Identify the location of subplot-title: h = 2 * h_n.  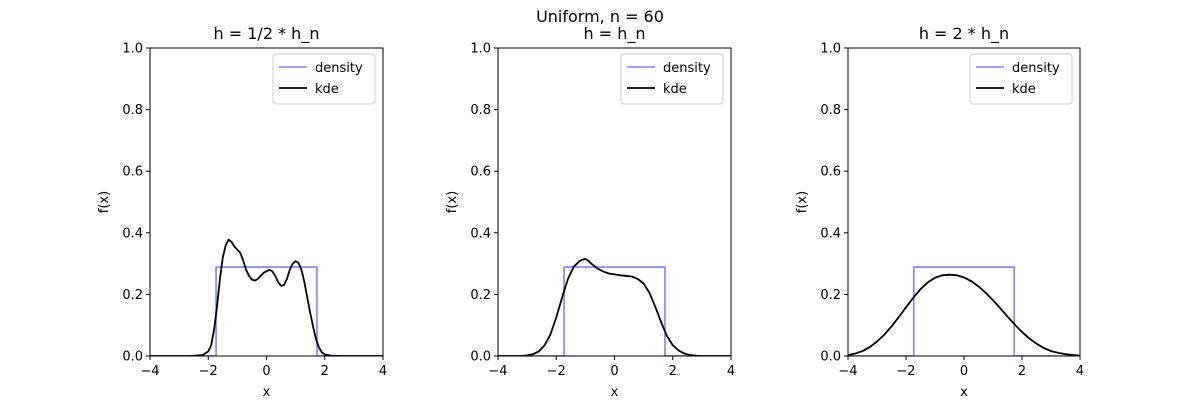
(964, 34).